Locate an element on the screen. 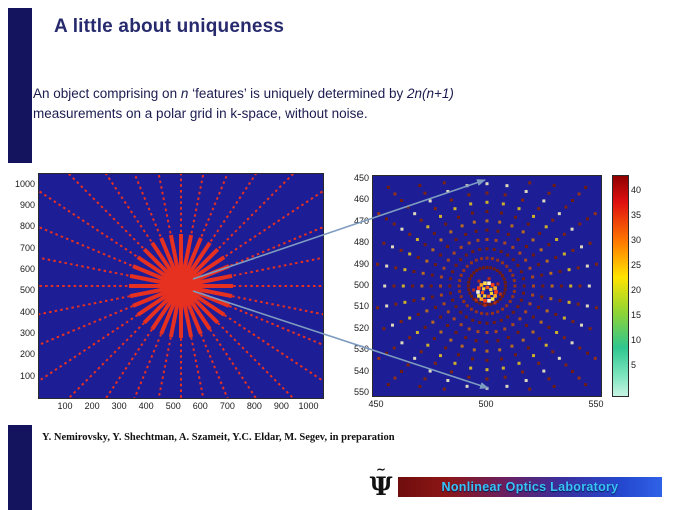 This screenshot has height=510, width=680. tick-label: 25 is located at coordinates (636, 265).